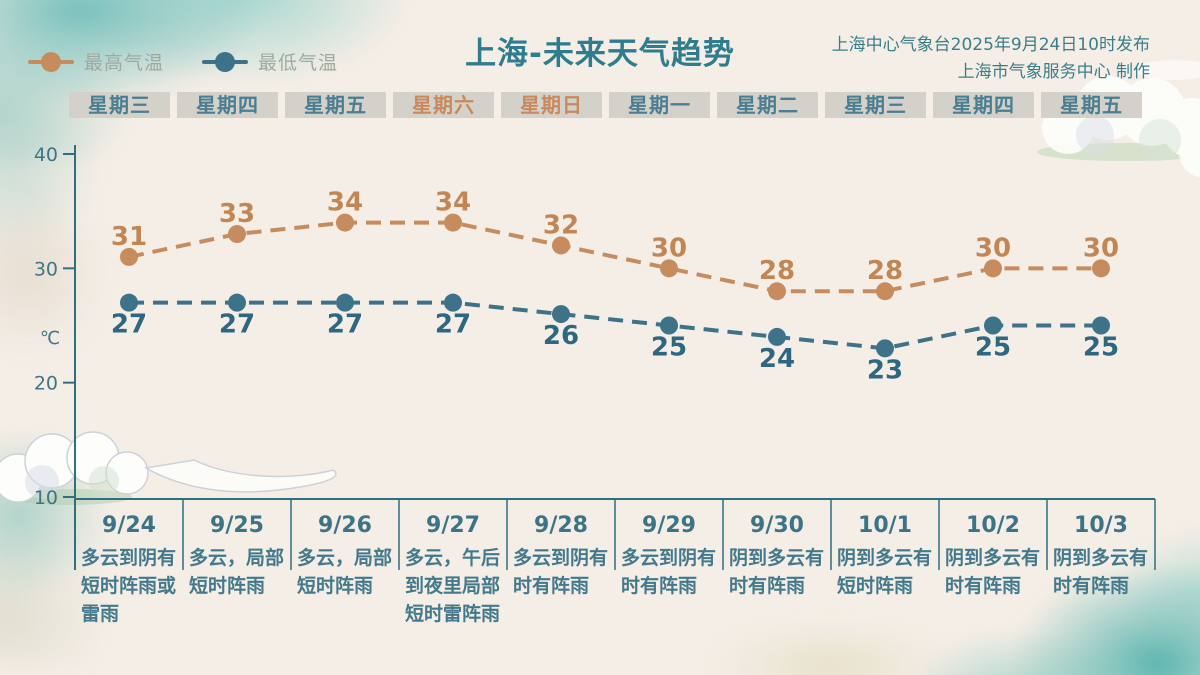 This screenshot has width=1200, height=675. Describe the element at coordinates (992, 557) in the screenshot. I see `weather-text-9-line-1: 阴到多云有` at that location.